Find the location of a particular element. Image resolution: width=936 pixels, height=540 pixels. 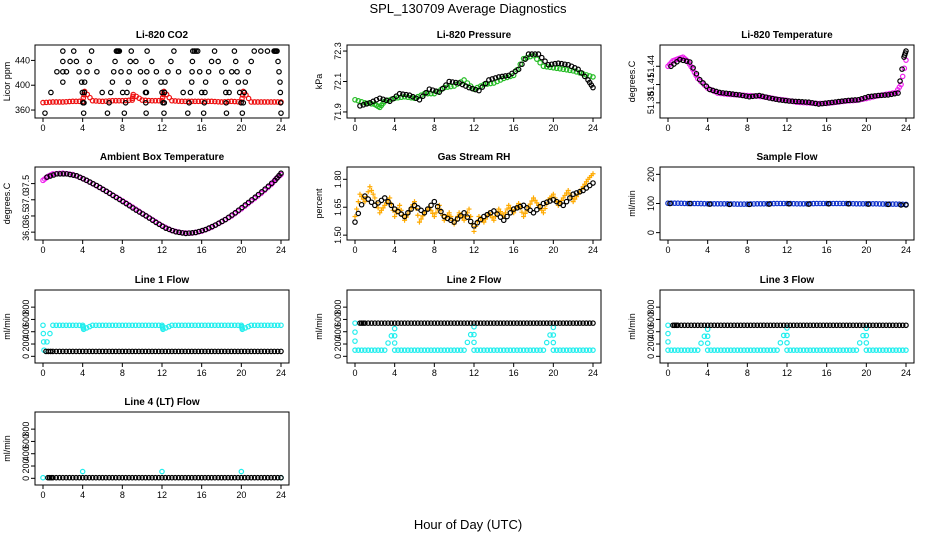

y-axis-label: ml/min is located at coordinates (319, 326).